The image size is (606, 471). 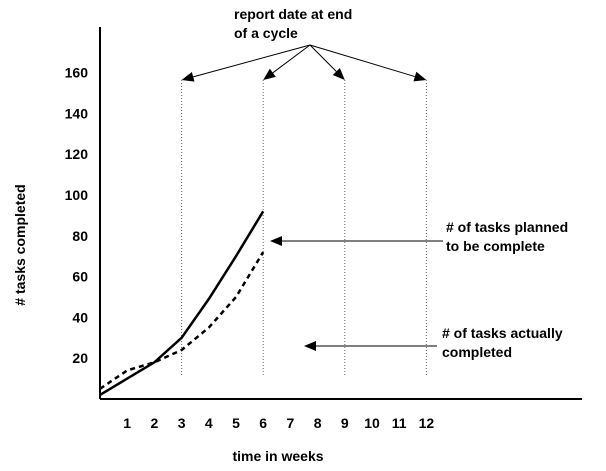 What do you see at coordinates (80, 236) in the screenshot?
I see `y-tick-label: 80` at bounding box center [80, 236].